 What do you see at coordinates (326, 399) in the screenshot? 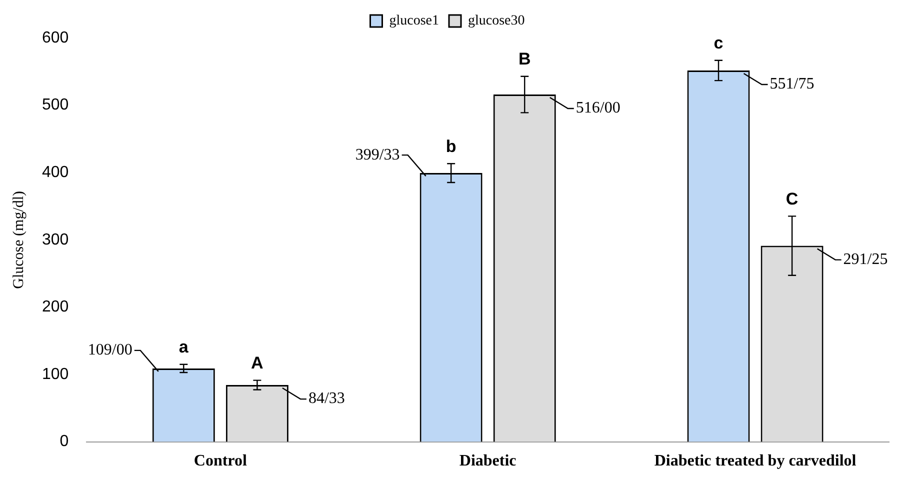
I see `data-label: 84/33` at bounding box center [326, 399].